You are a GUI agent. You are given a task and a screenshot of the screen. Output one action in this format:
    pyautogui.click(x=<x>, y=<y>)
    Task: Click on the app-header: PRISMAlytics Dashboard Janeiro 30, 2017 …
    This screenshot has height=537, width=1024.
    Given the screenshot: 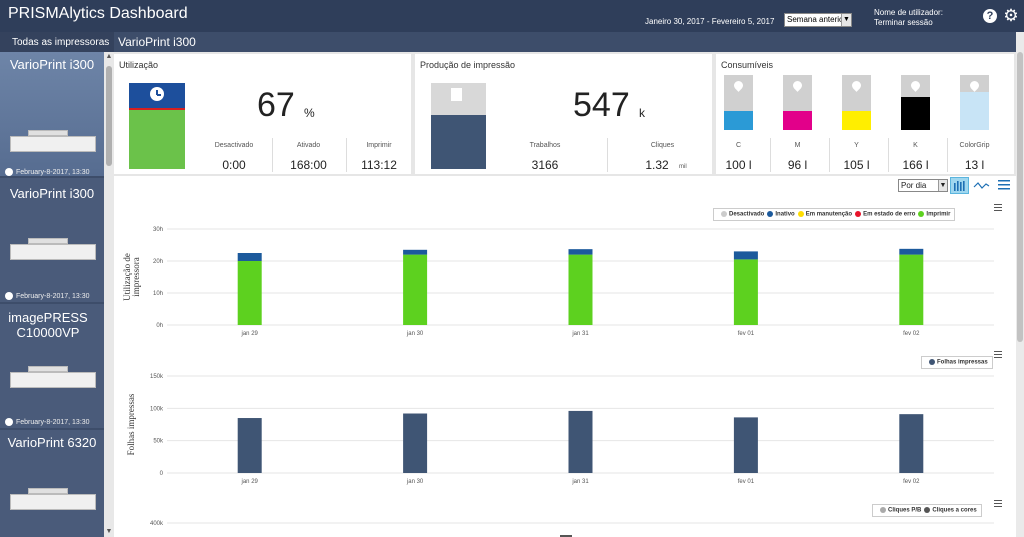 What is the action you would take?
    pyautogui.click(x=512, y=16)
    